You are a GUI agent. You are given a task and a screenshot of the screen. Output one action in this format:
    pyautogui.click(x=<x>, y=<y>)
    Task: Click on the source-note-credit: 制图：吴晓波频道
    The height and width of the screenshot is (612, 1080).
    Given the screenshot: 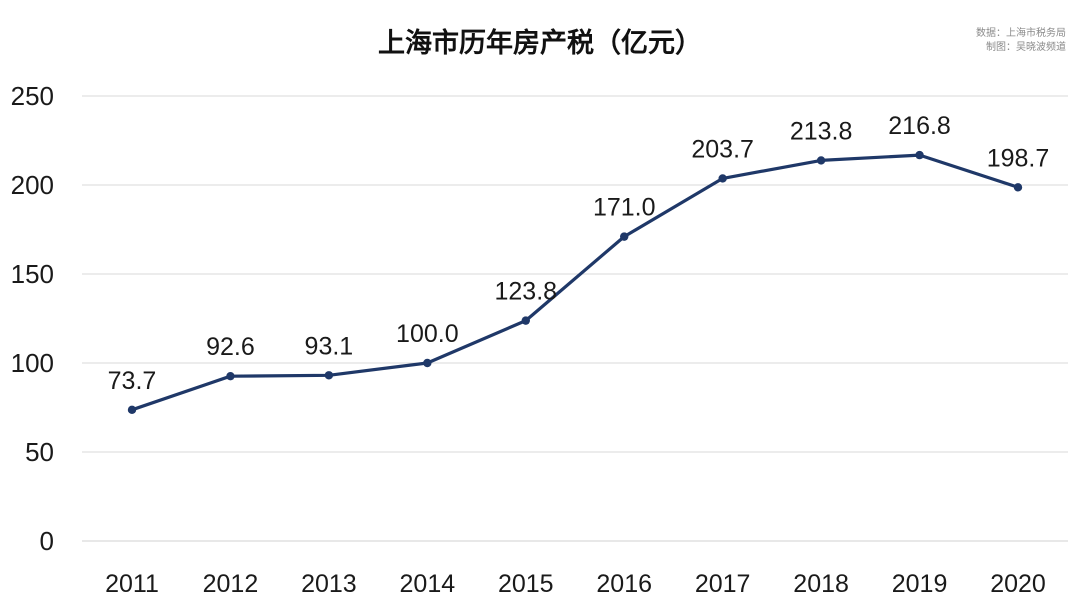 What is the action you would take?
    pyautogui.click(x=1026, y=46)
    